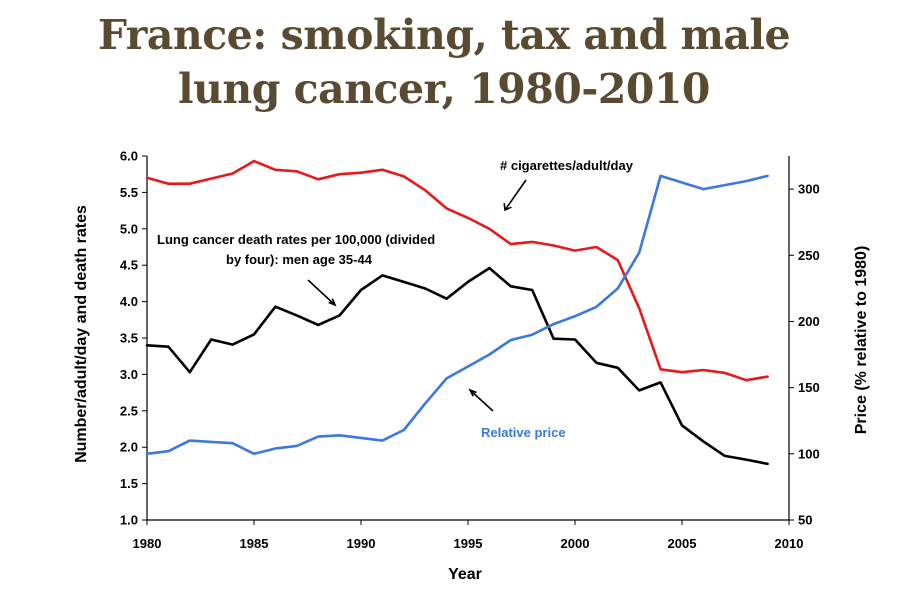  I want to click on right-y-tick-label: 50, so click(805, 520).